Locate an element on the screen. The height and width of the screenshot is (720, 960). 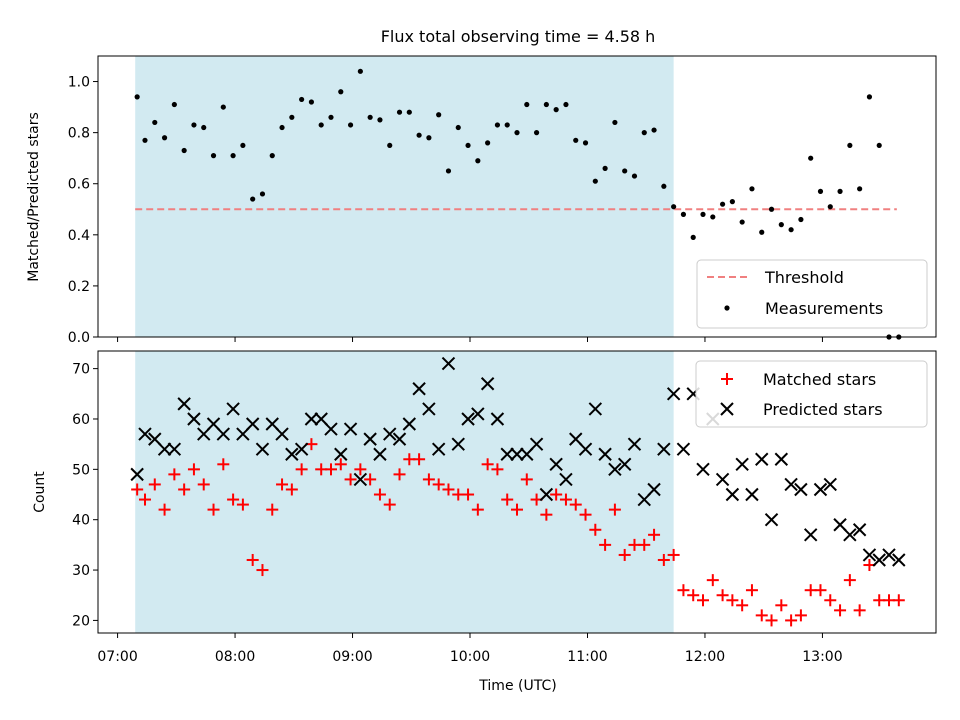
bottom-y-ticks: 20 30 40 50 60 70 is located at coordinates (85, 495).